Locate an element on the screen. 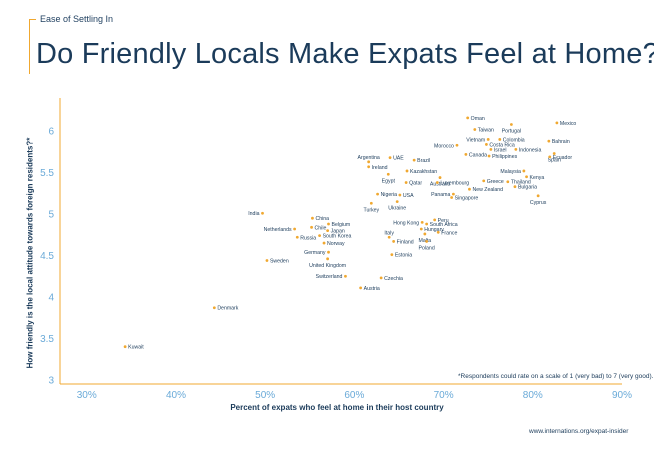  data-point-label: Estonia is located at coordinates (403, 256).